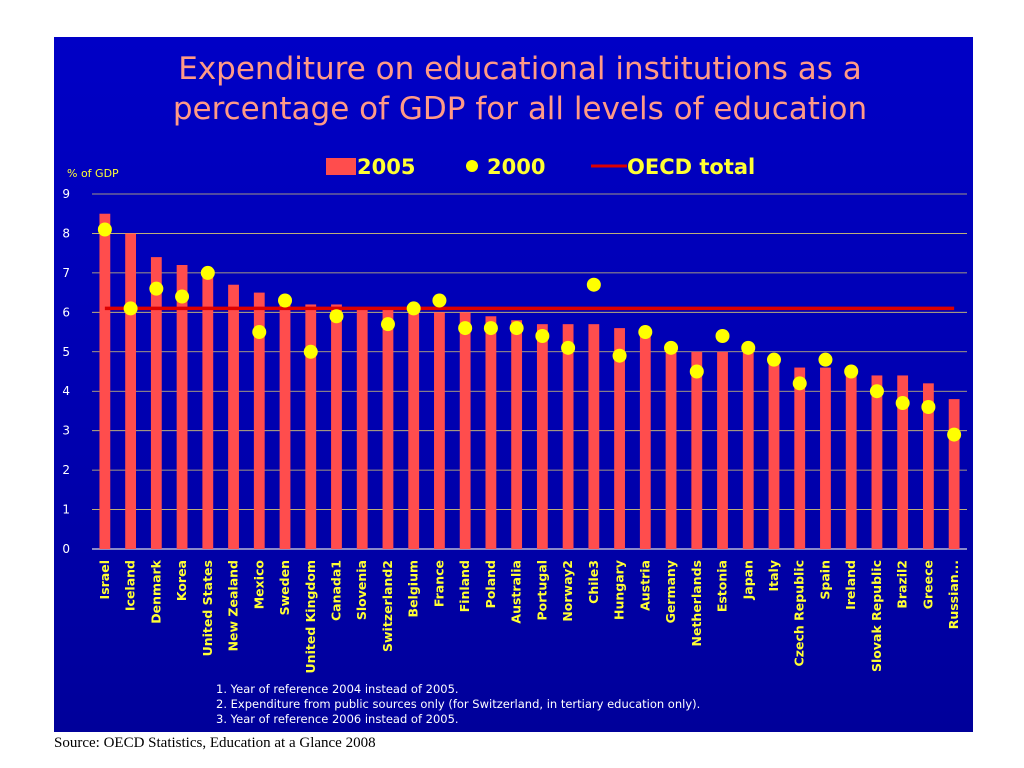 The width and height of the screenshot is (1024, 768). Describe the element at coordinates (490, 584) in the screenshot. I see `x-tick-label: Poland` at that location.